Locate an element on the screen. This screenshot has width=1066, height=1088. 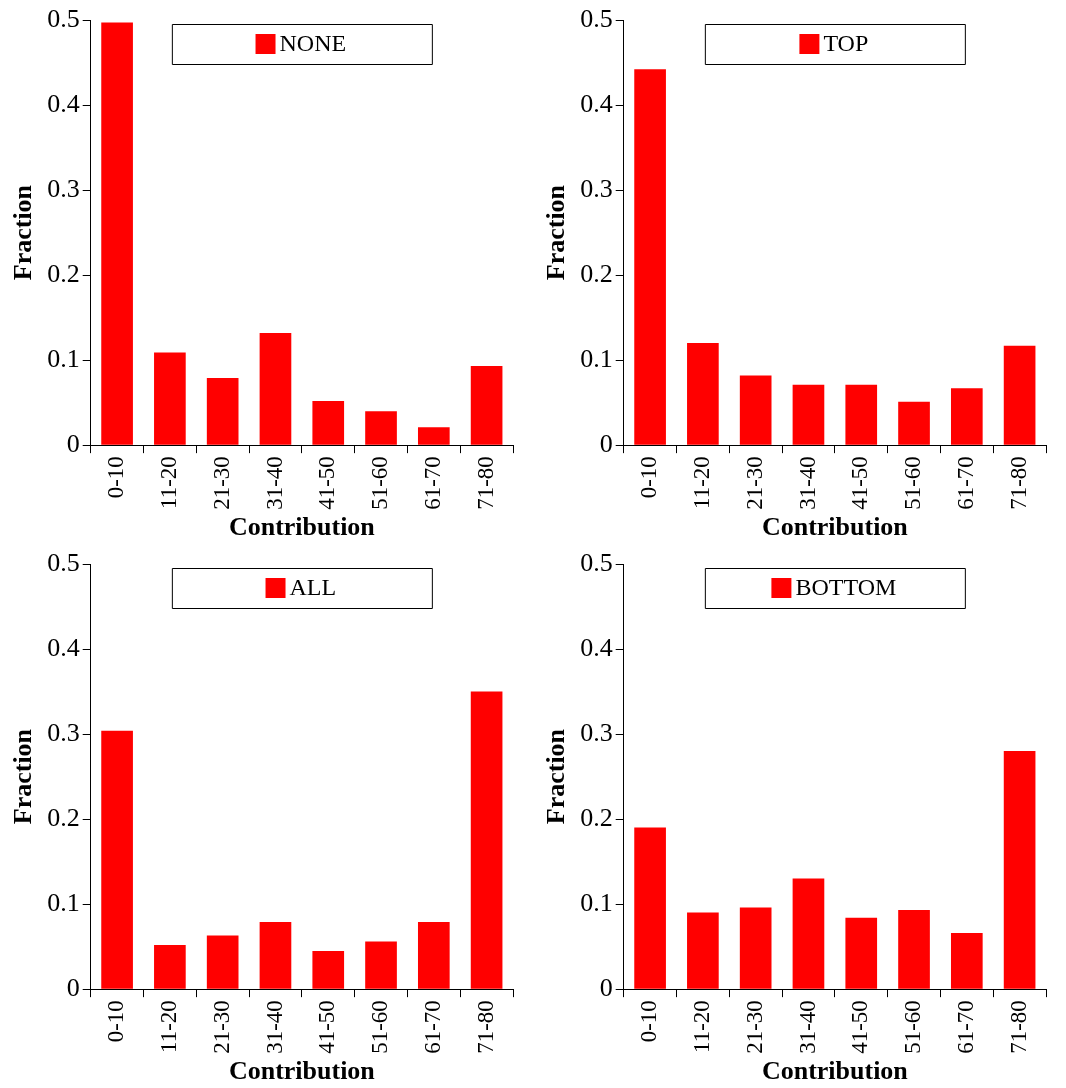
legend-label: TOP is located at coordinates (846, 43).